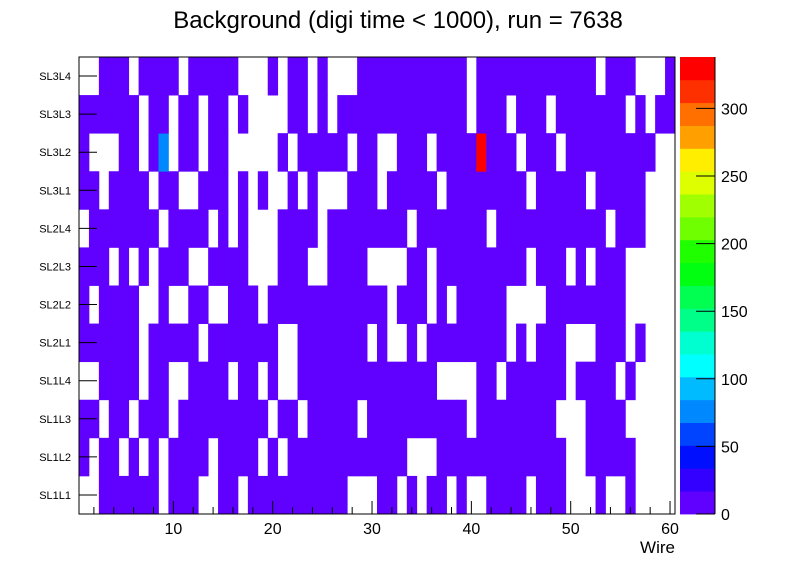 The height and width of the screenshot is (572, 796). I want to click on y-tick-label: SL3L2, so click(55, 153).